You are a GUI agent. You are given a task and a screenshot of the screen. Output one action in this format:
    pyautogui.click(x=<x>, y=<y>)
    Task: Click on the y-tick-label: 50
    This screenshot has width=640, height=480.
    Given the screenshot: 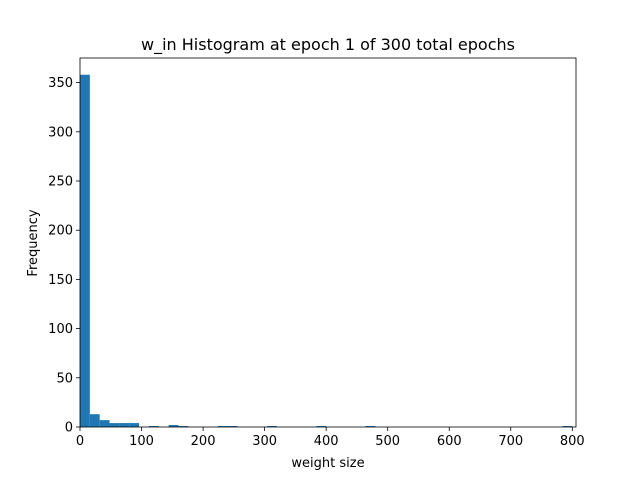 What is the action you would take?
    pyautogui.click(x=64, y=378)
    